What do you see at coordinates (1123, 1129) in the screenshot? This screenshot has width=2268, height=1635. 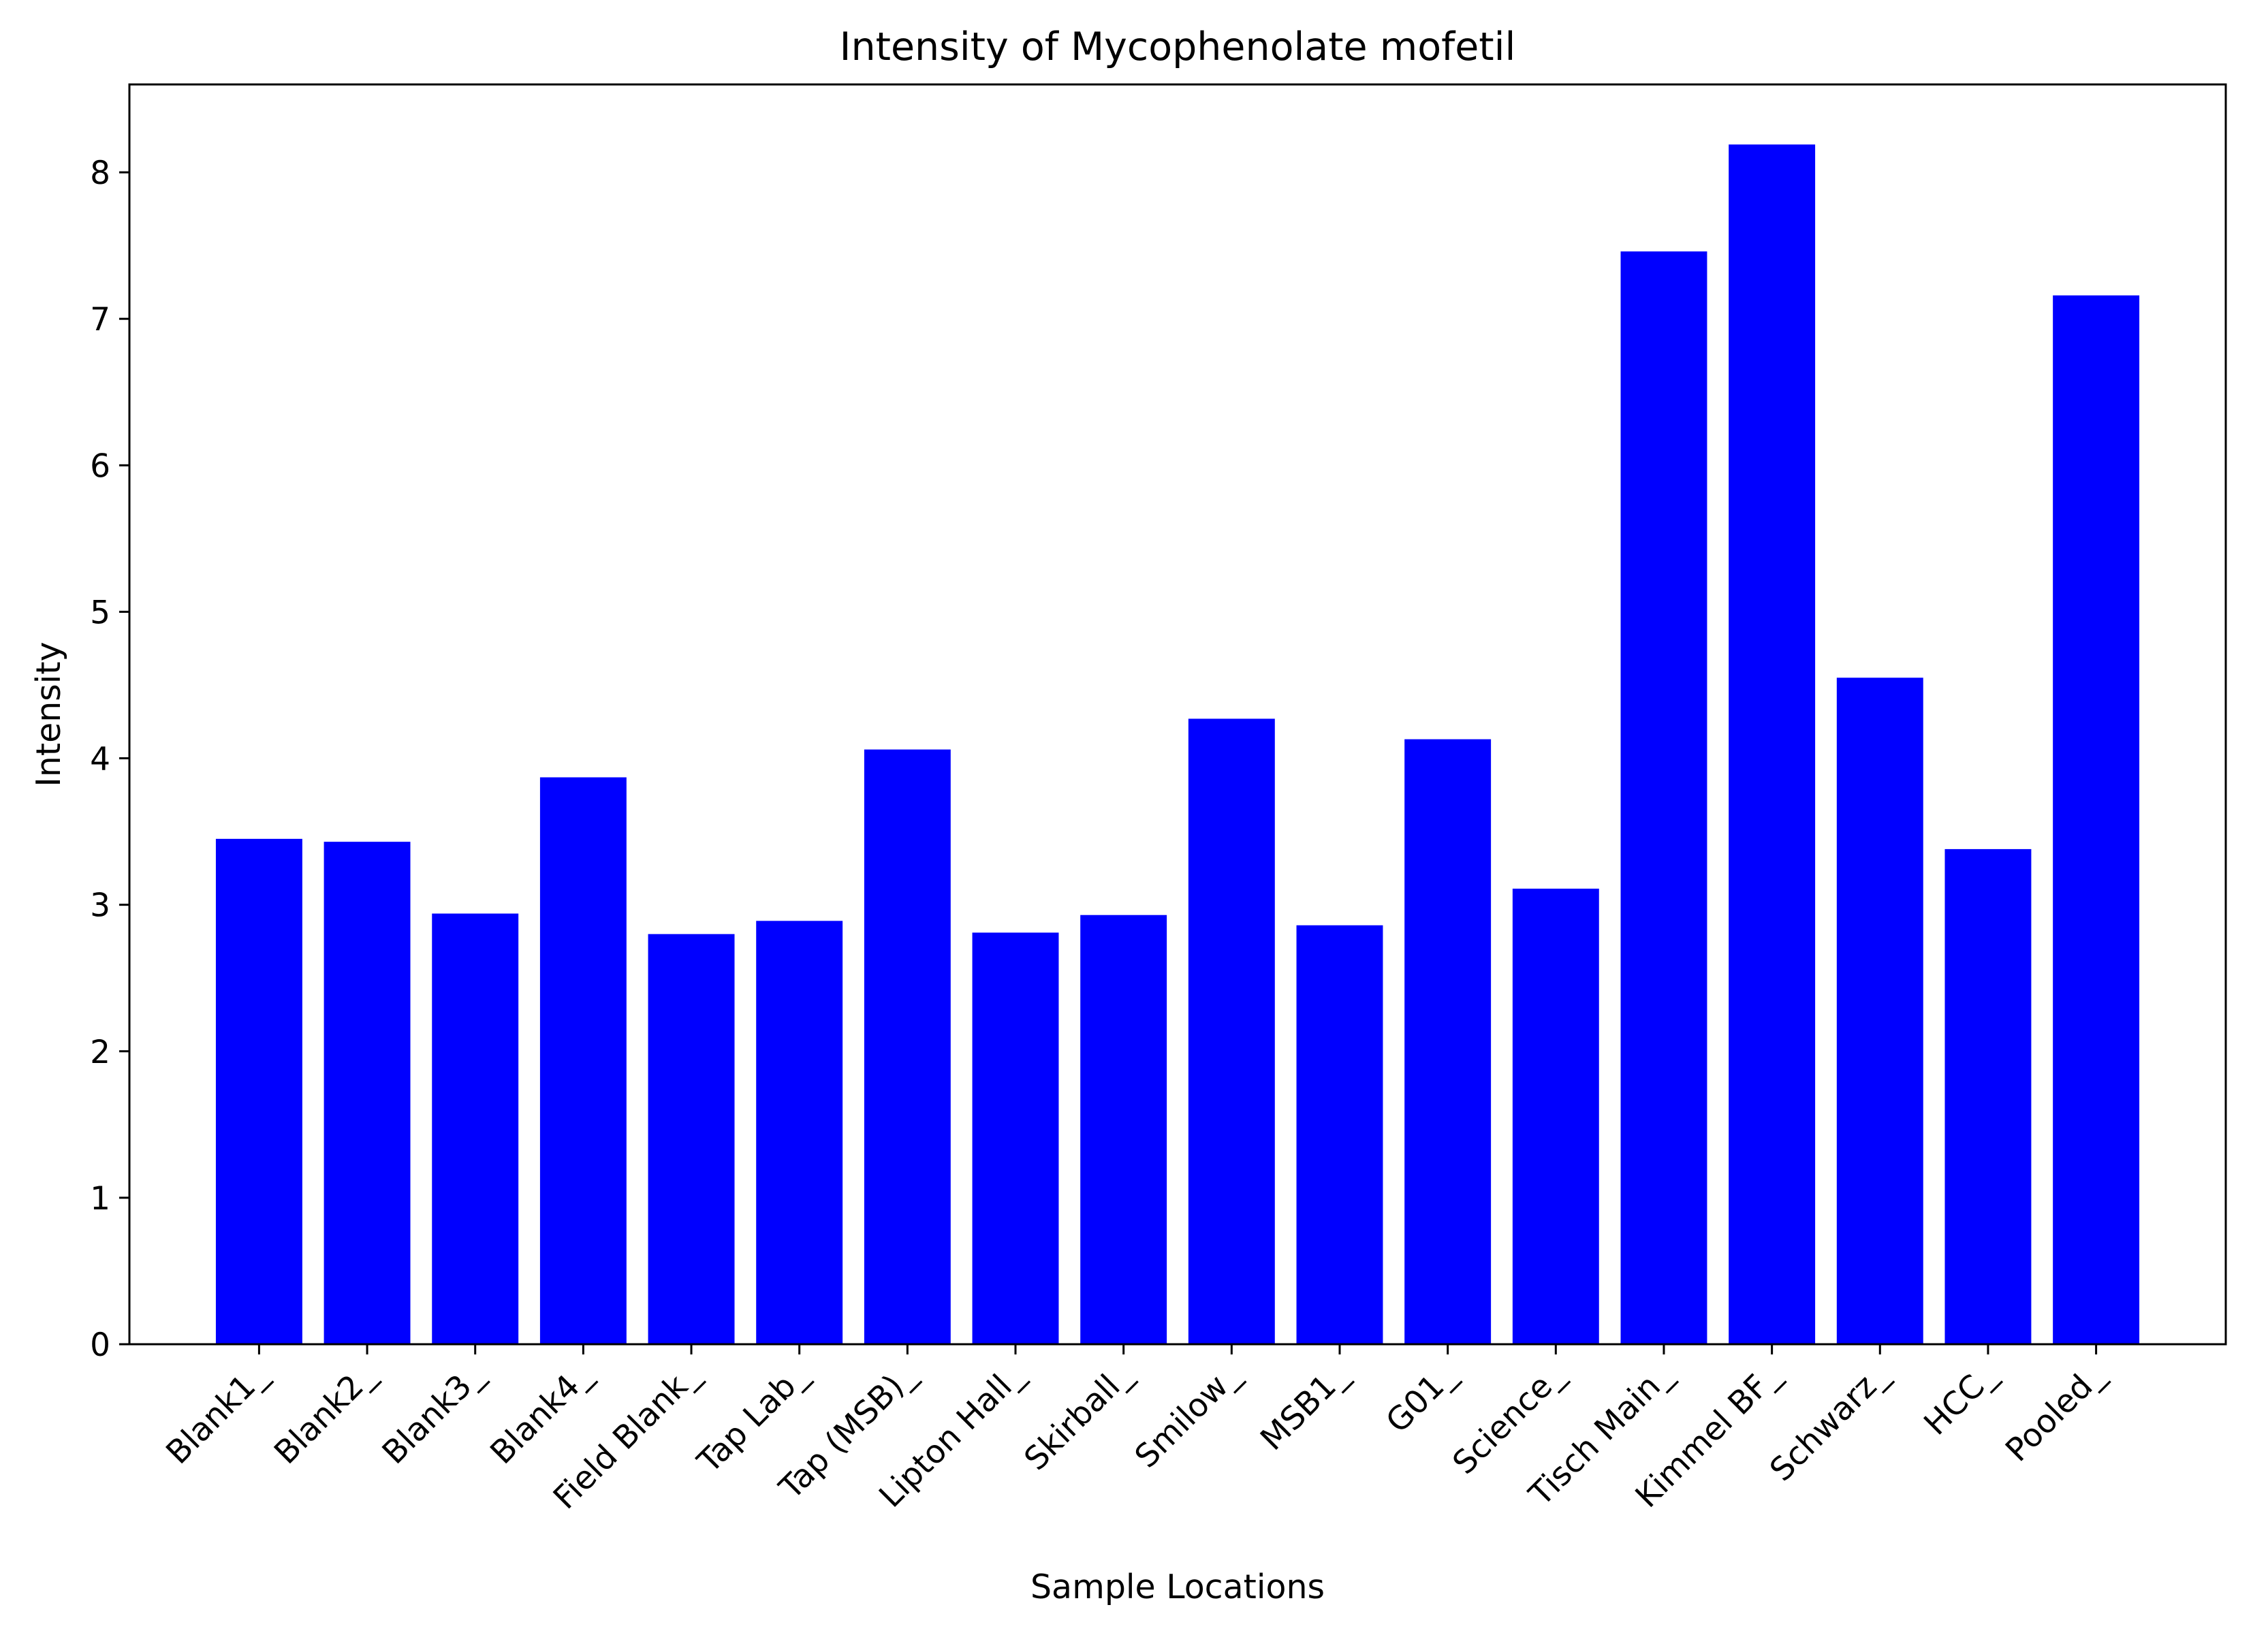 I see `bar-skirball` at bounding box center [1123, 1129].